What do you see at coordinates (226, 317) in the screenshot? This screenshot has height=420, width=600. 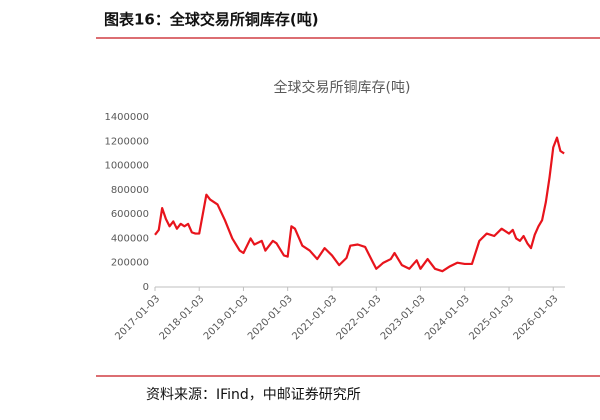 I see `x-tick-label: 2019-01-03` at bounding box center [226, 317].